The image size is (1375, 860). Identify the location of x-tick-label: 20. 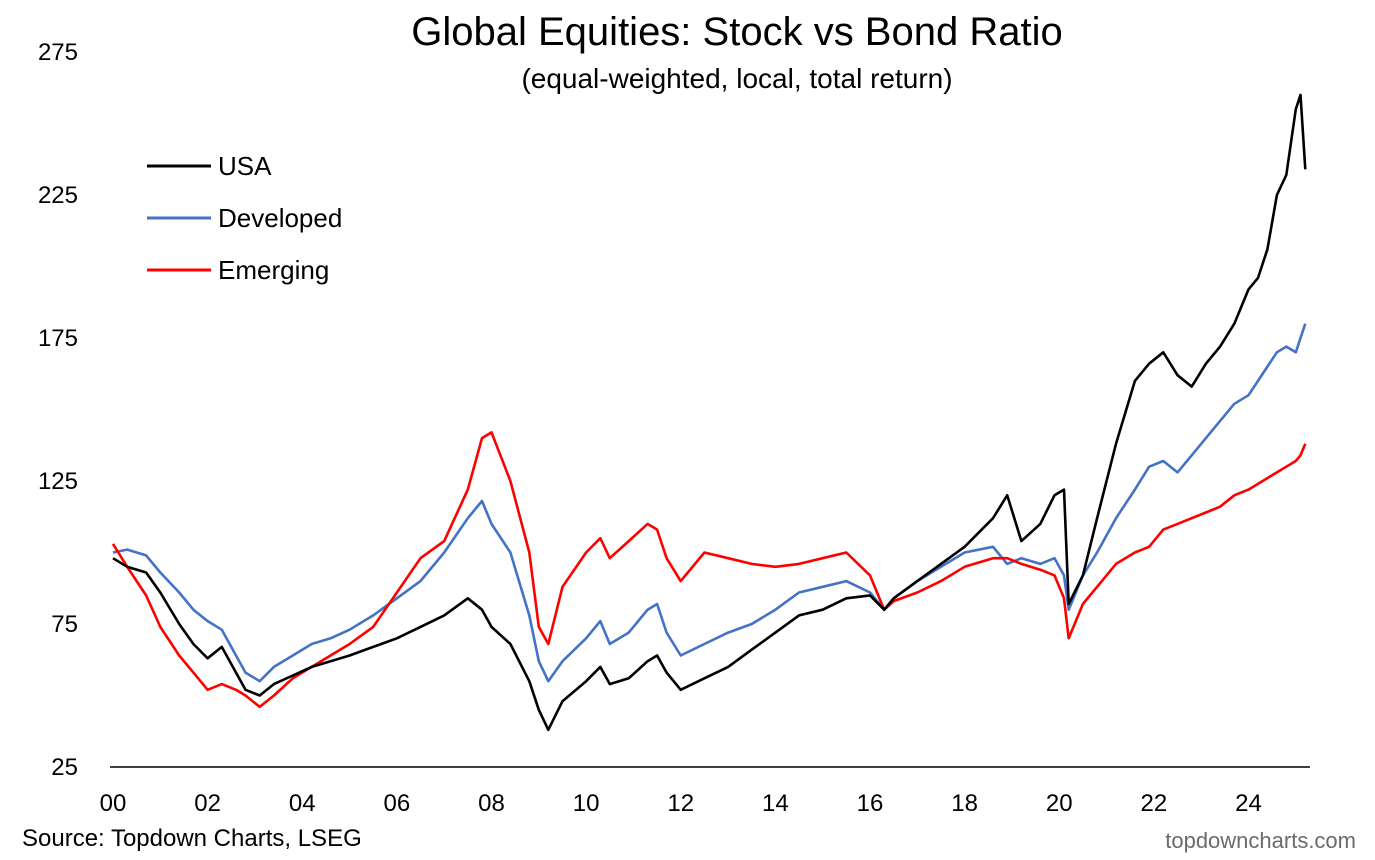
(1059, 803).